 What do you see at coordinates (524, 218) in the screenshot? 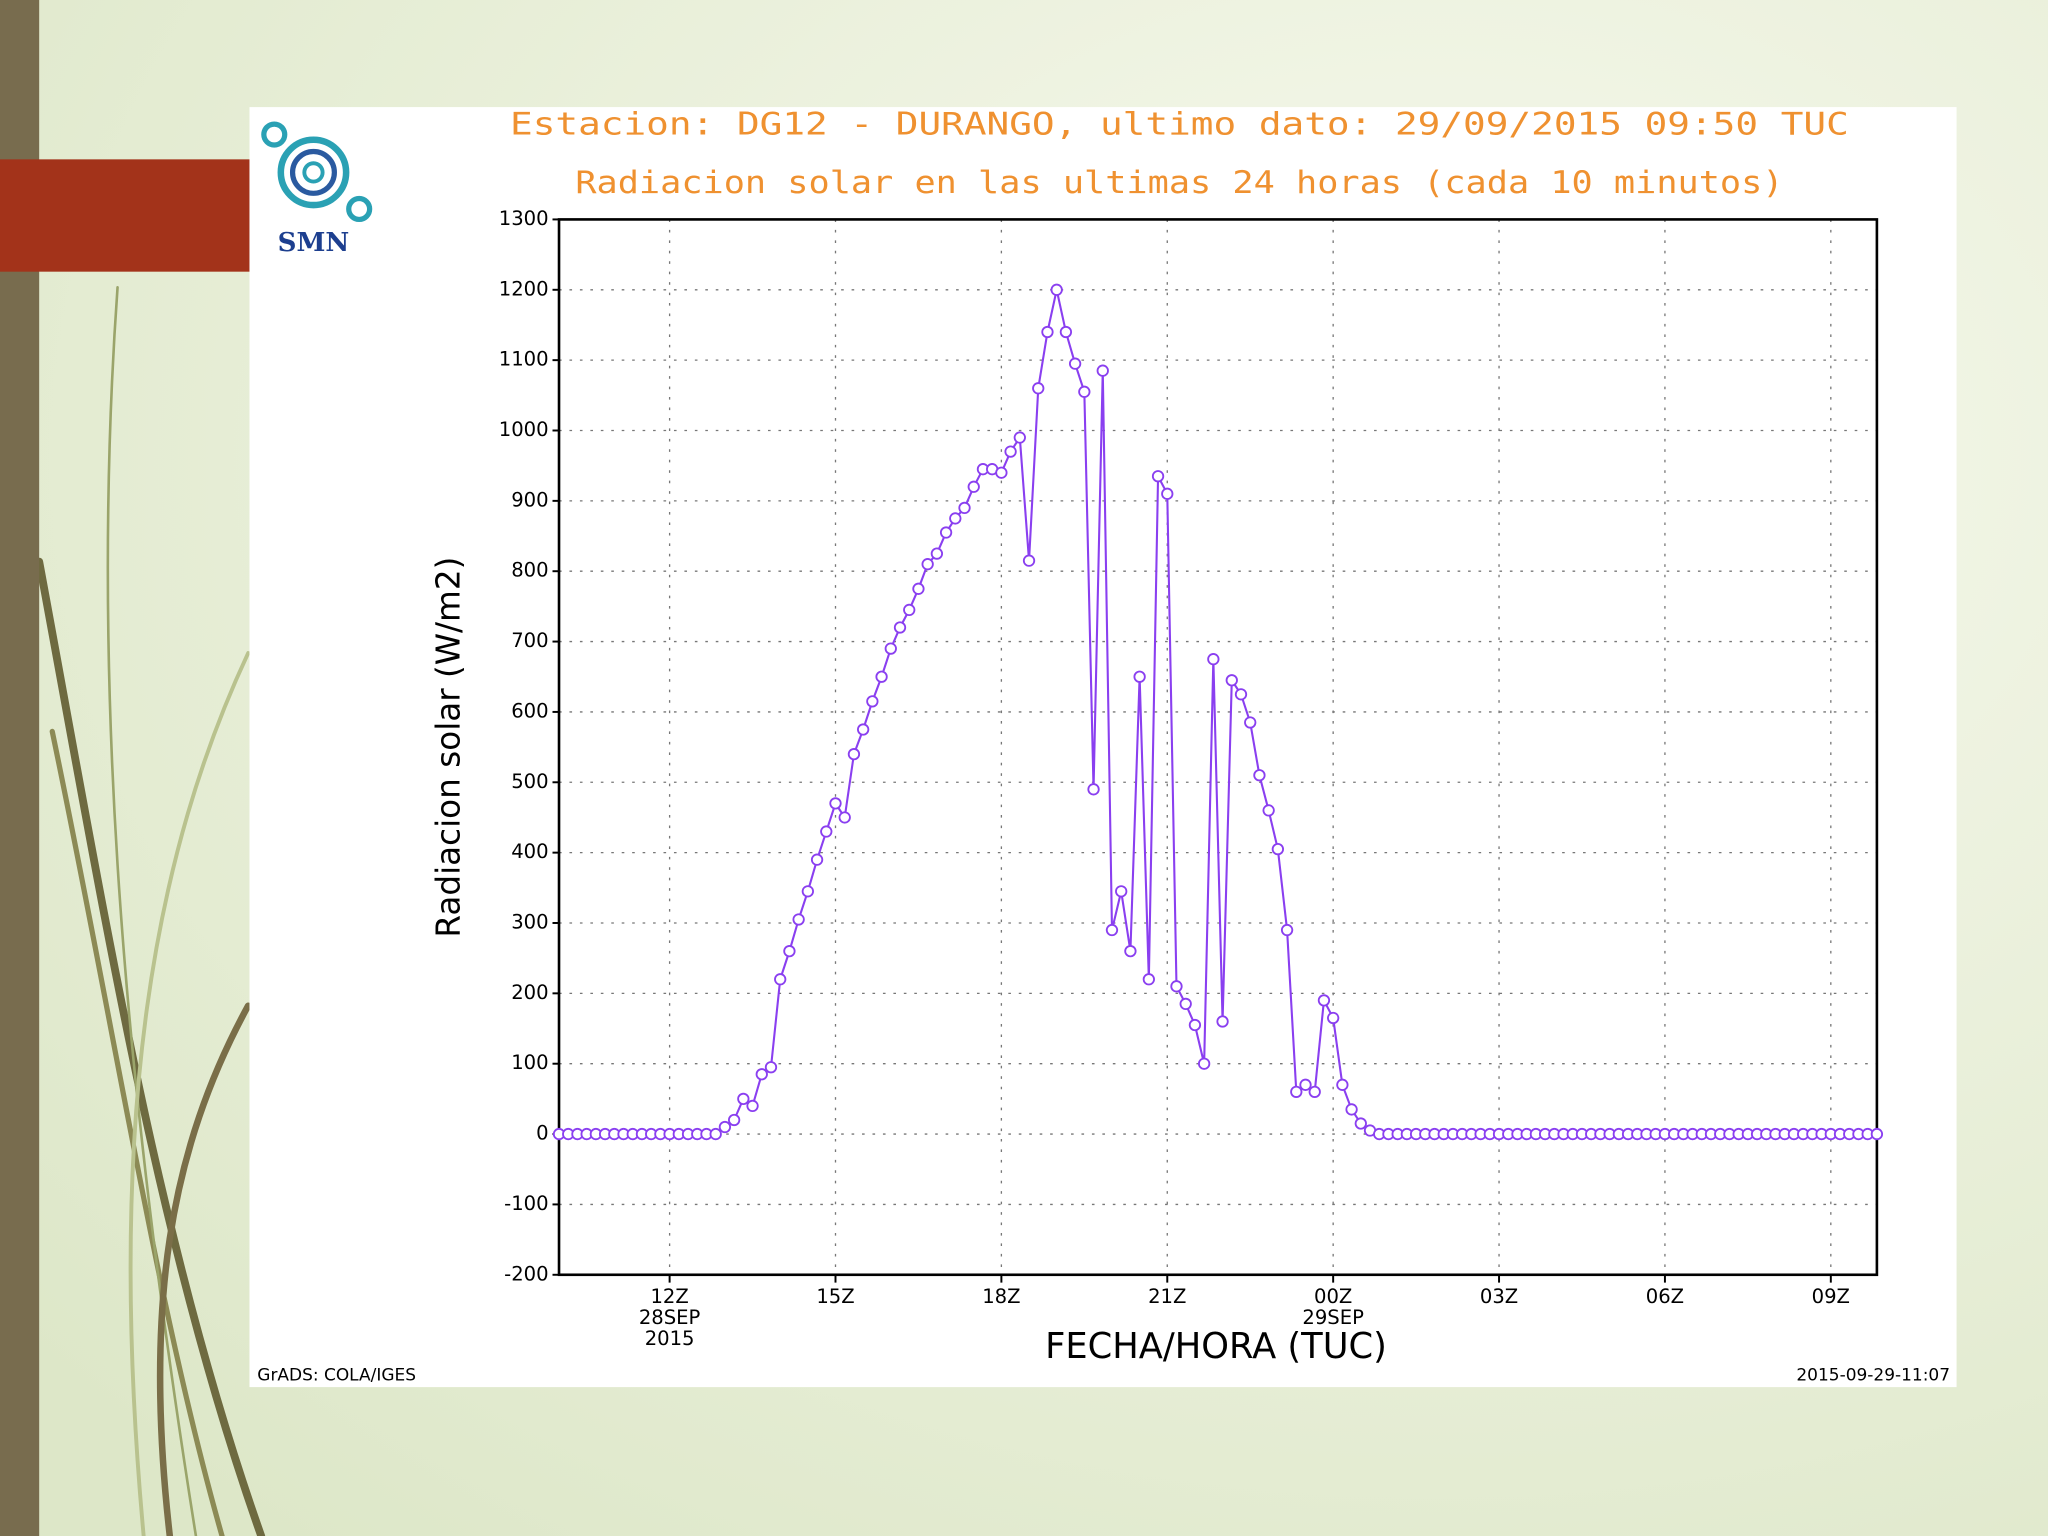
I see `y-tick-label: 1300` at bounding box center [524, 218].